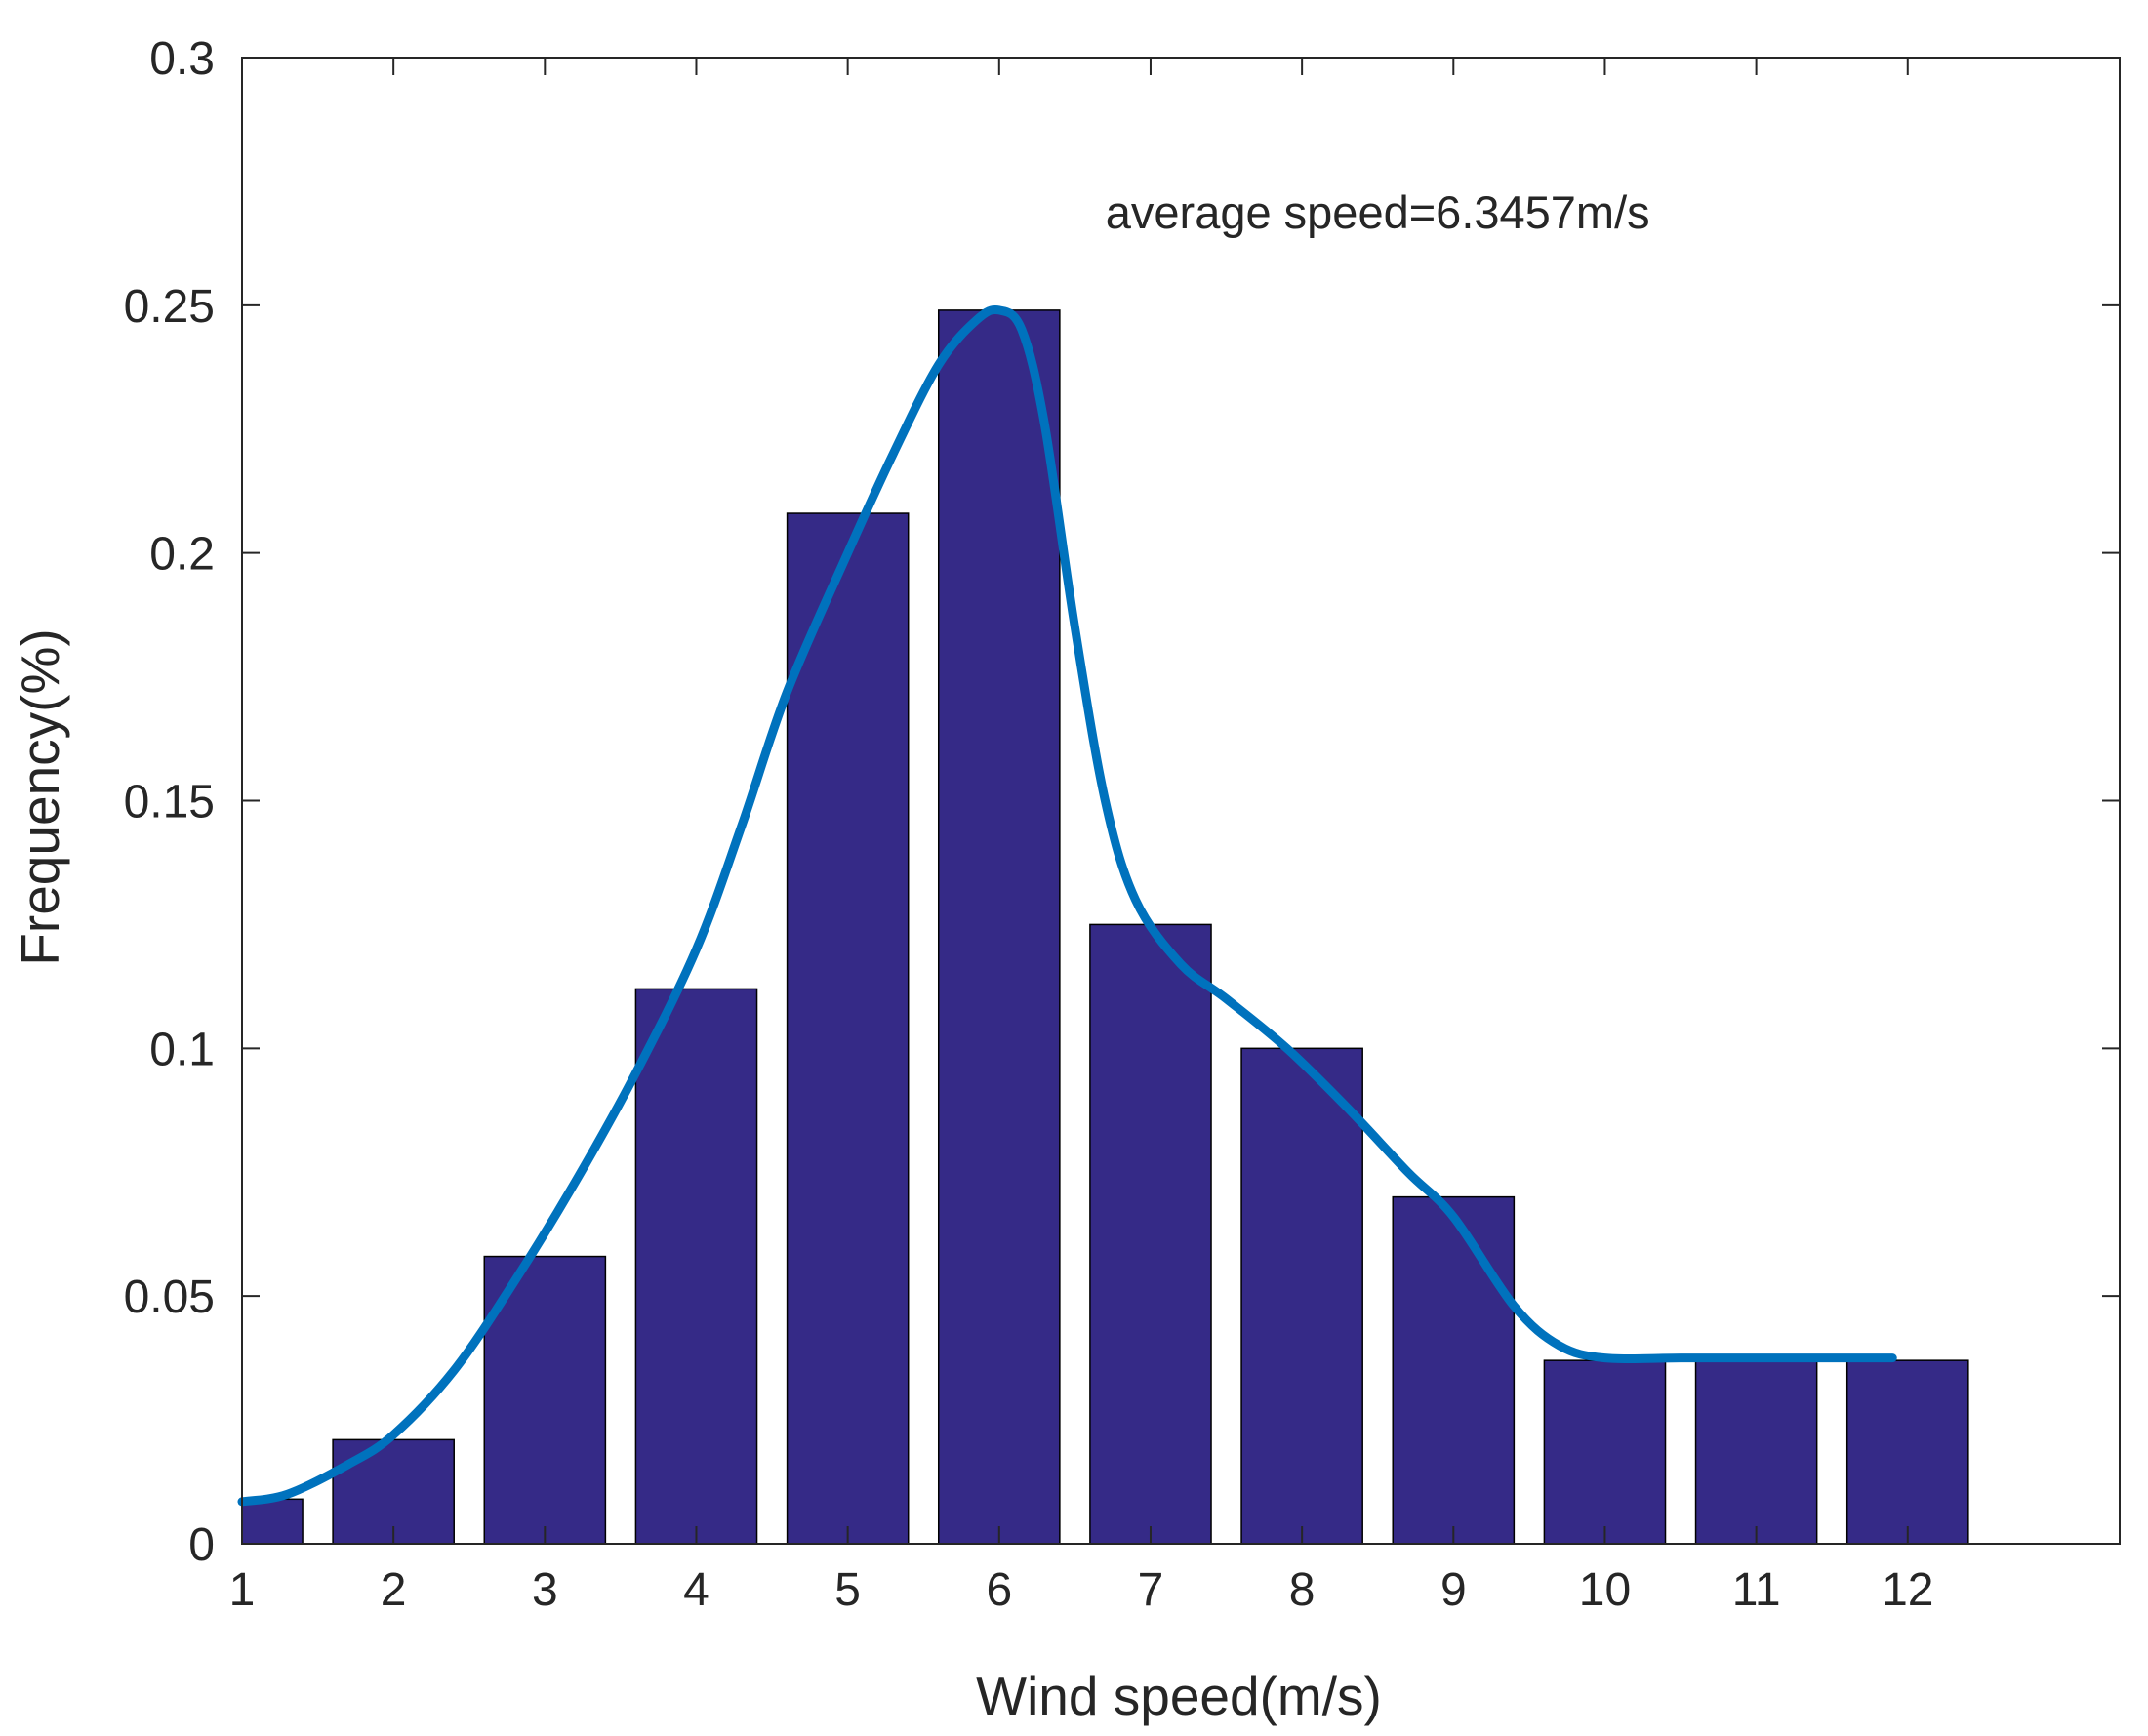 This screenshot has height=1736, width=2148. What do you see at coordinates (1151, 1590) in the screenshot?
I see `x-tick-label: 7` at bounding box center [1151, 1590].